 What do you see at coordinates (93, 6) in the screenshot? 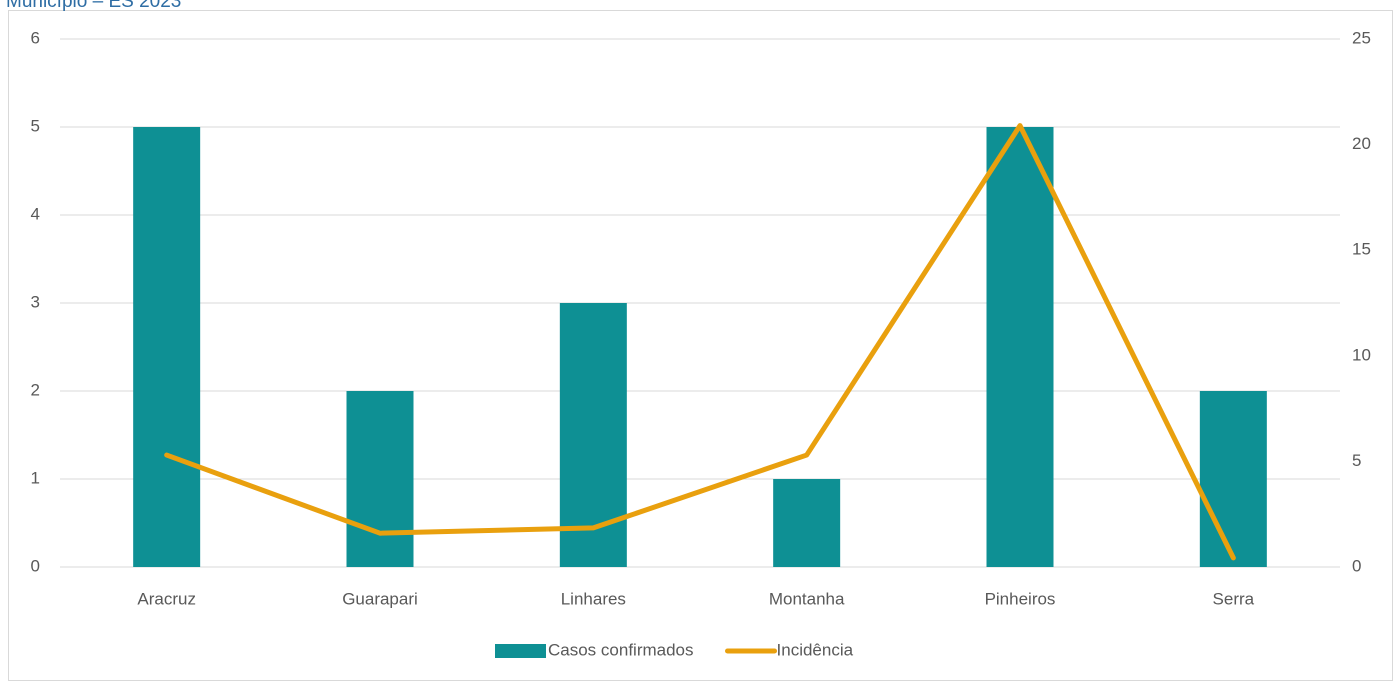
I see `chart-title: Município – ES 2023` at bounding box center [93, 6].